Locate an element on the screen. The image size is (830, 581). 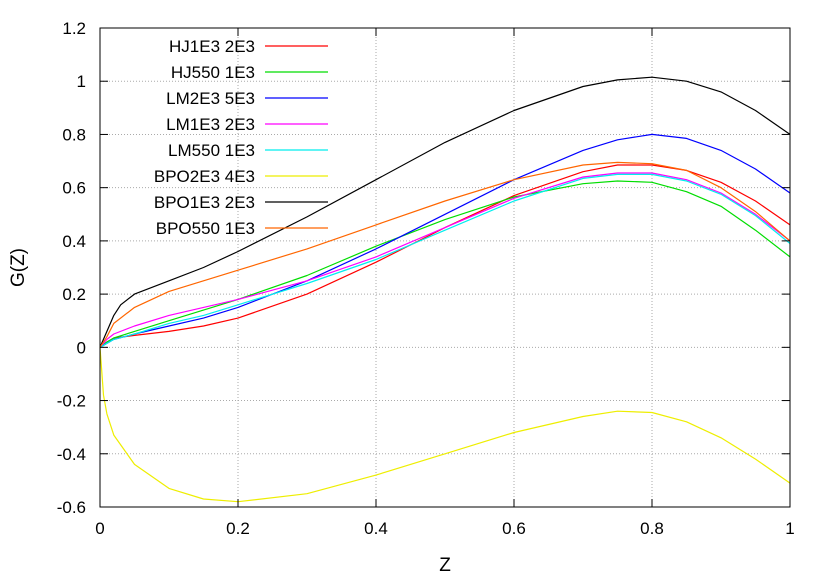
x-tick-label: 0.2 is located at coordinates (238, 528).